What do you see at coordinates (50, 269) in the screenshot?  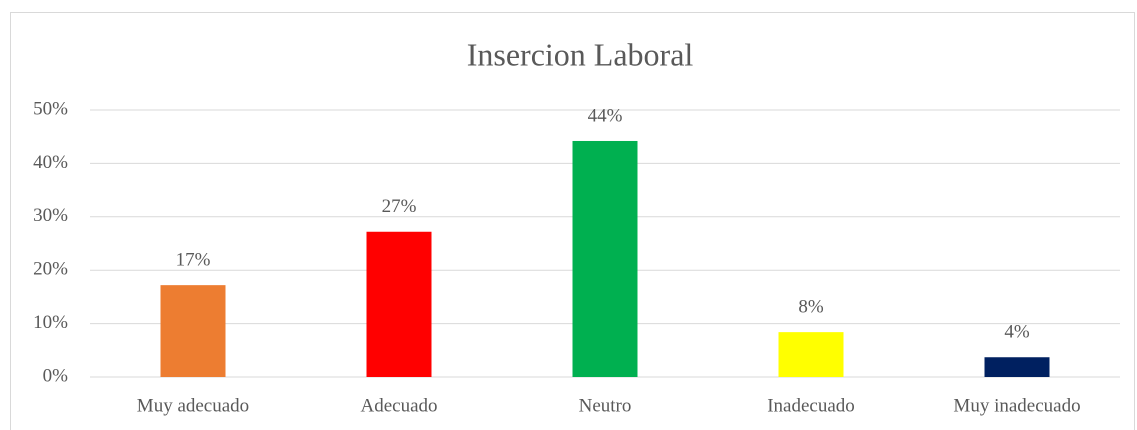 I see `y-tick-label: 20%` at bounding box center [50, 269].